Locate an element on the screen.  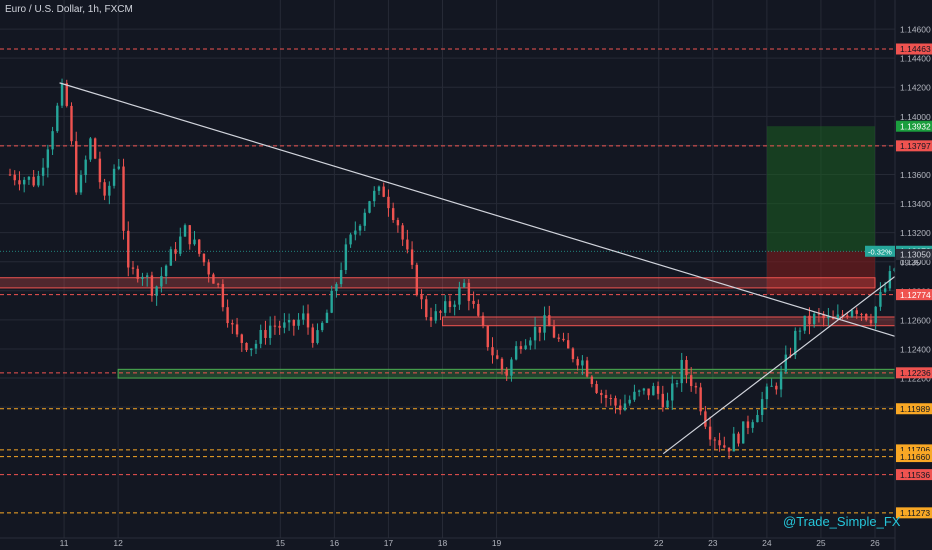
watermark: @Trade_Simple_FX is located at coordinates (842, 521).